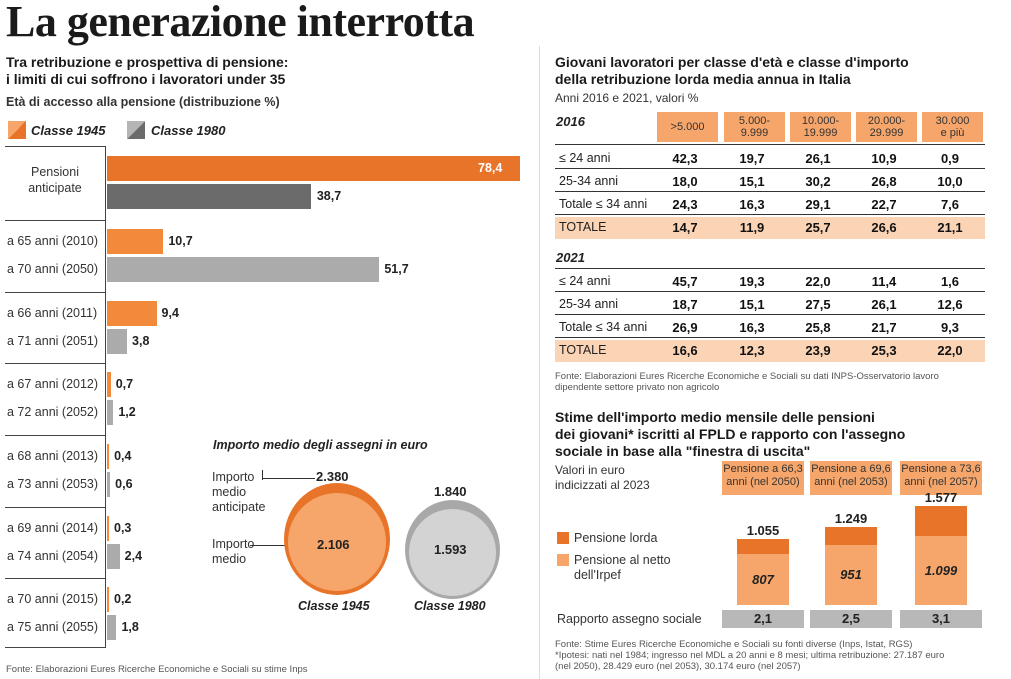 The height and width of the screenshot is (679, 1011). Describe the element at coordinates (763, 530) in the screenshot. I see `bar-lorda-value: 1.055` at that location.